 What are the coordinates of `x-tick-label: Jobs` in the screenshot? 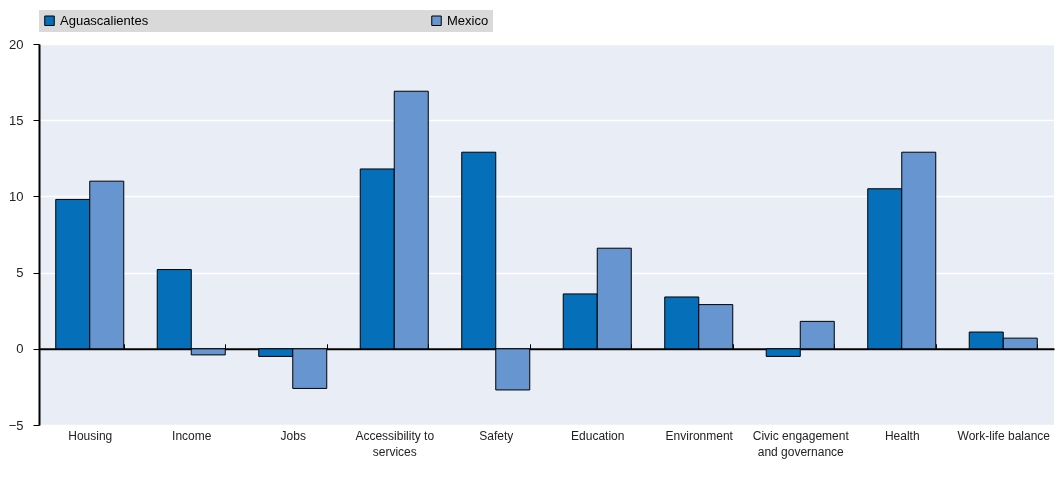 It's located at (293, 435).